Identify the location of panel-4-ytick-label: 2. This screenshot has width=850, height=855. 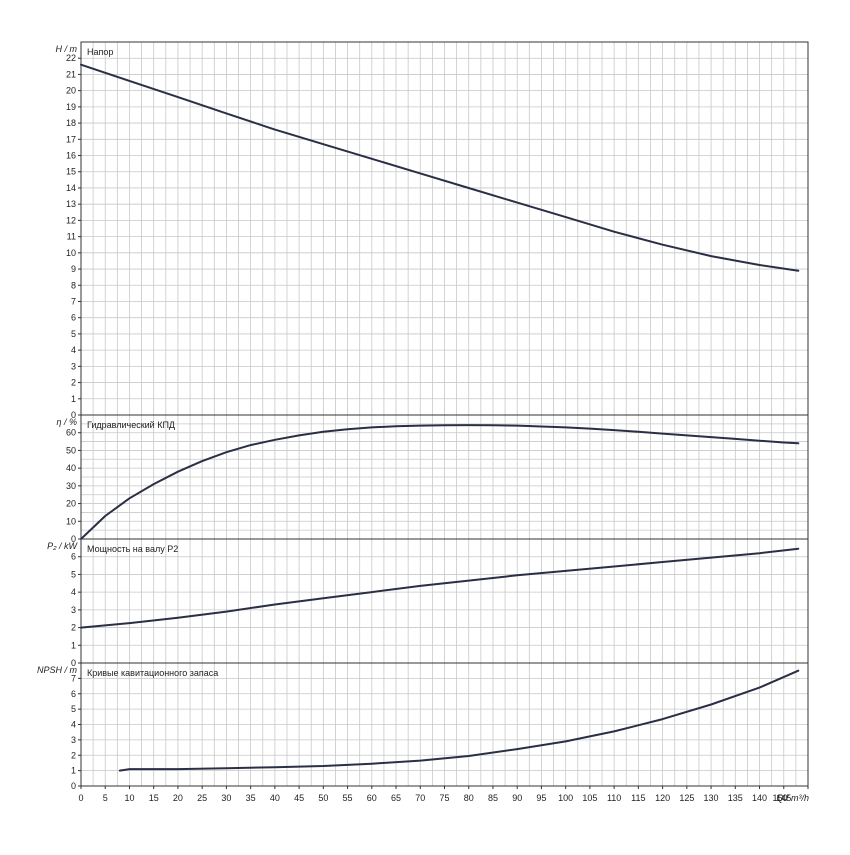
(73, 755).